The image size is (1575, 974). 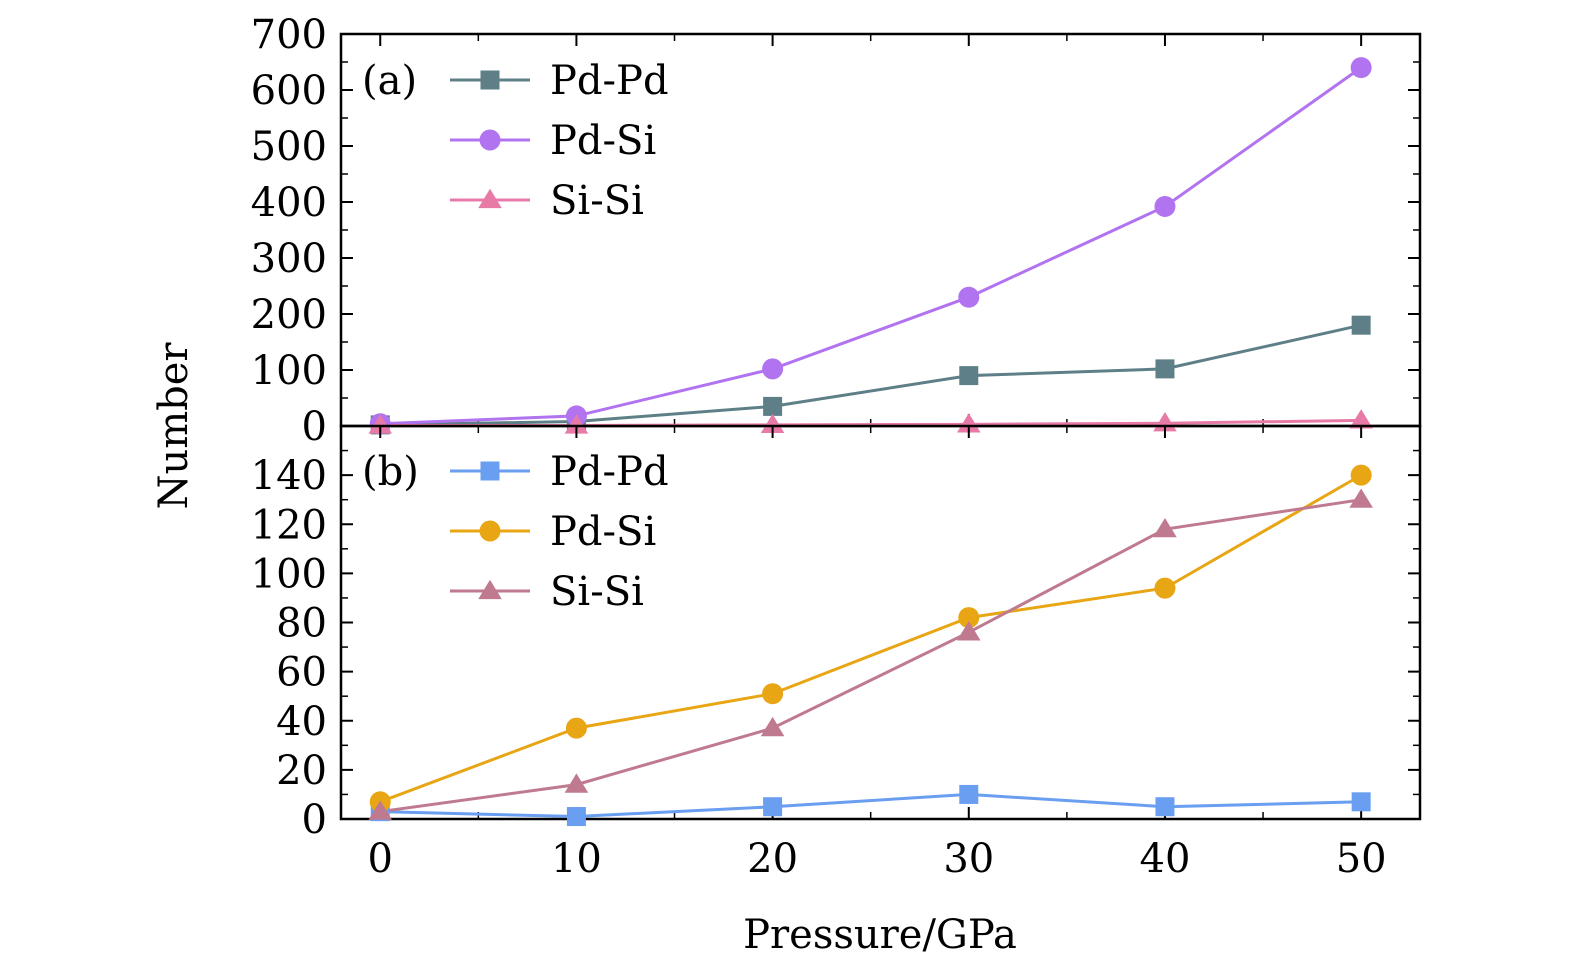 I want to click on y-tick-label-a: 400, so click(x=289, y=203).